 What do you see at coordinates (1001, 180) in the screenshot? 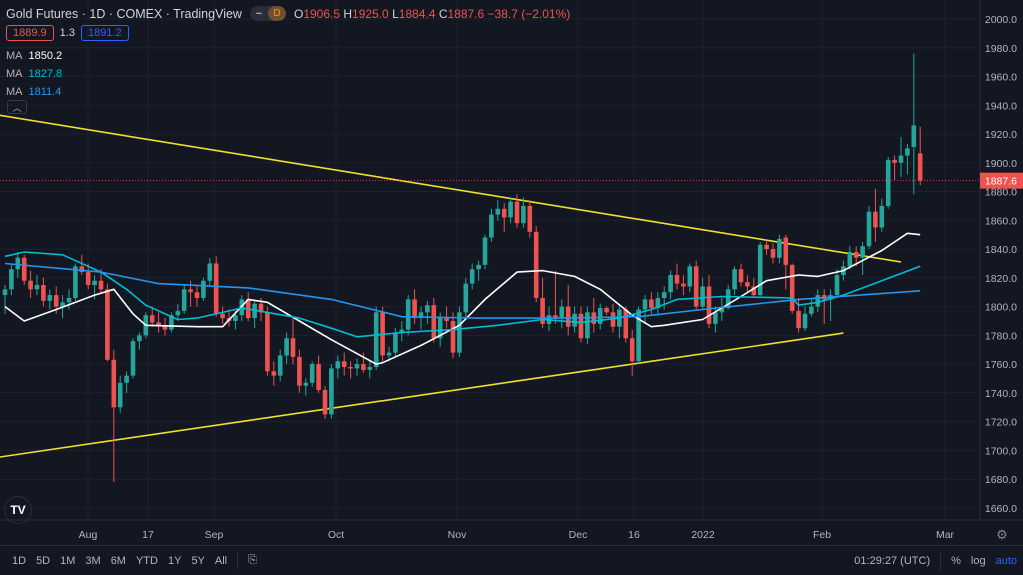
I see `current-price-badge` at bounding box center [1001, 180].